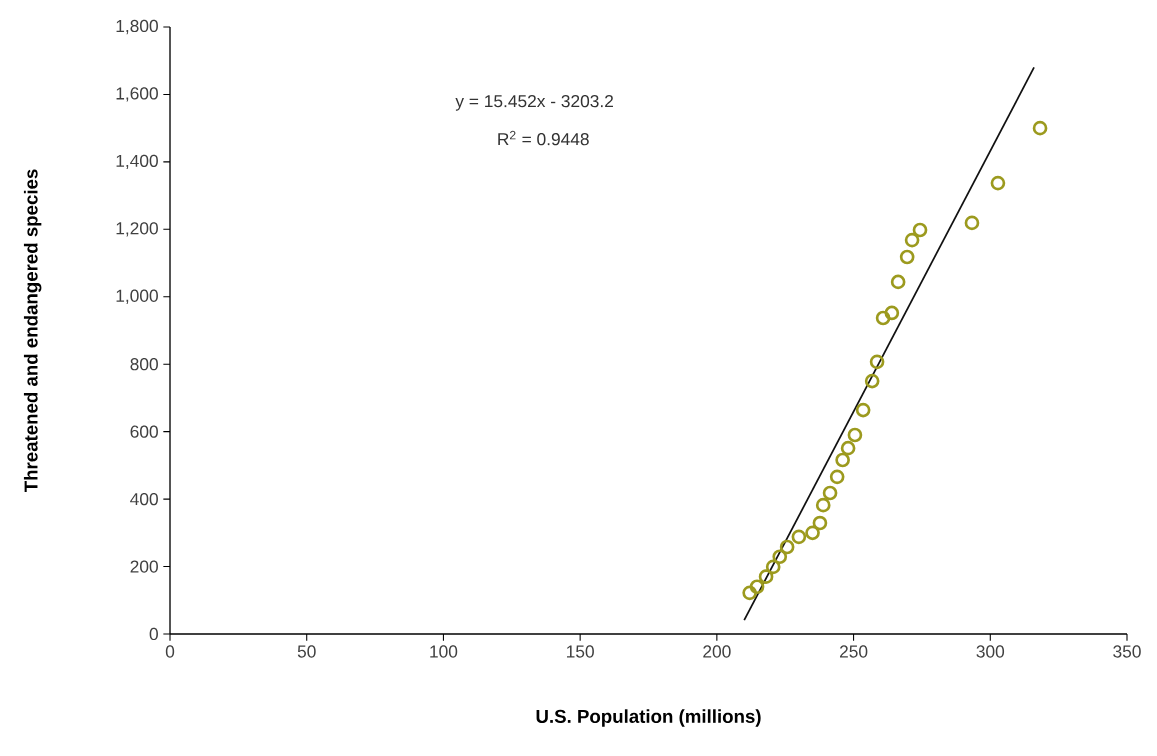 The width and height of the screenshot is (1157, 756). What do you see at coordinates (137, 162) in the screenshot?
I see `y-tick-label: 1,400` at bounding box center [137, 162].